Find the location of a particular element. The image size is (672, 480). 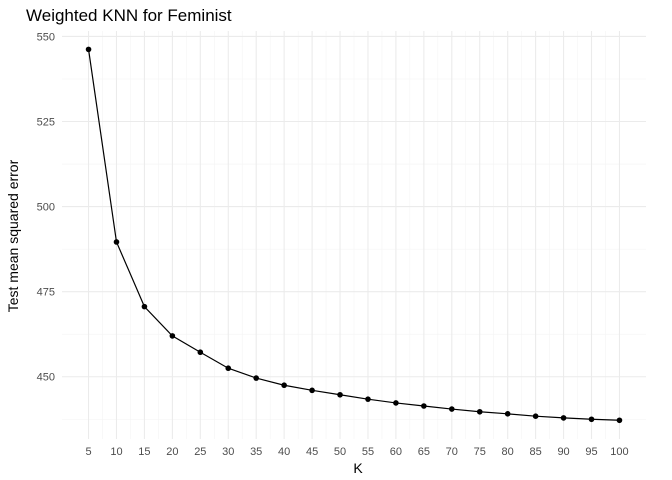

x-tick-label: 95 is located at coordinates (591, 452).